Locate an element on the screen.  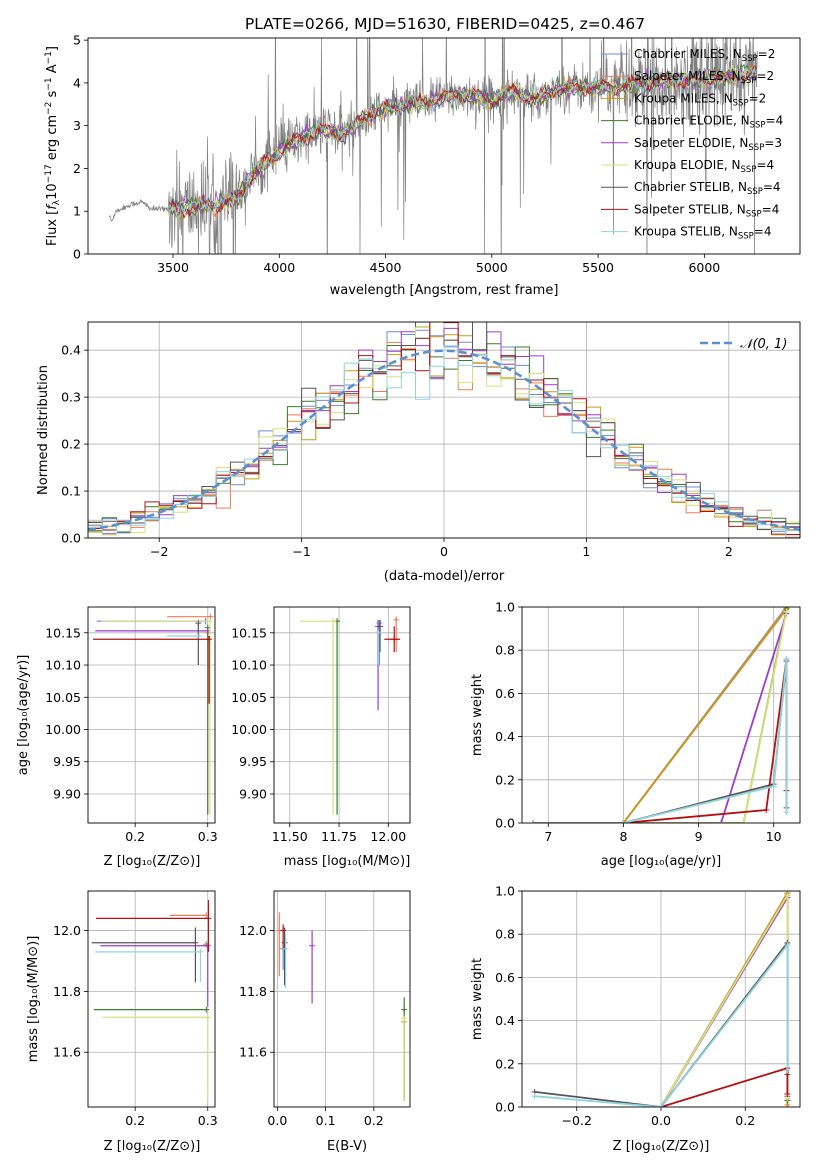
x-tick-label: 6000 is located at coordinates (704, 267).